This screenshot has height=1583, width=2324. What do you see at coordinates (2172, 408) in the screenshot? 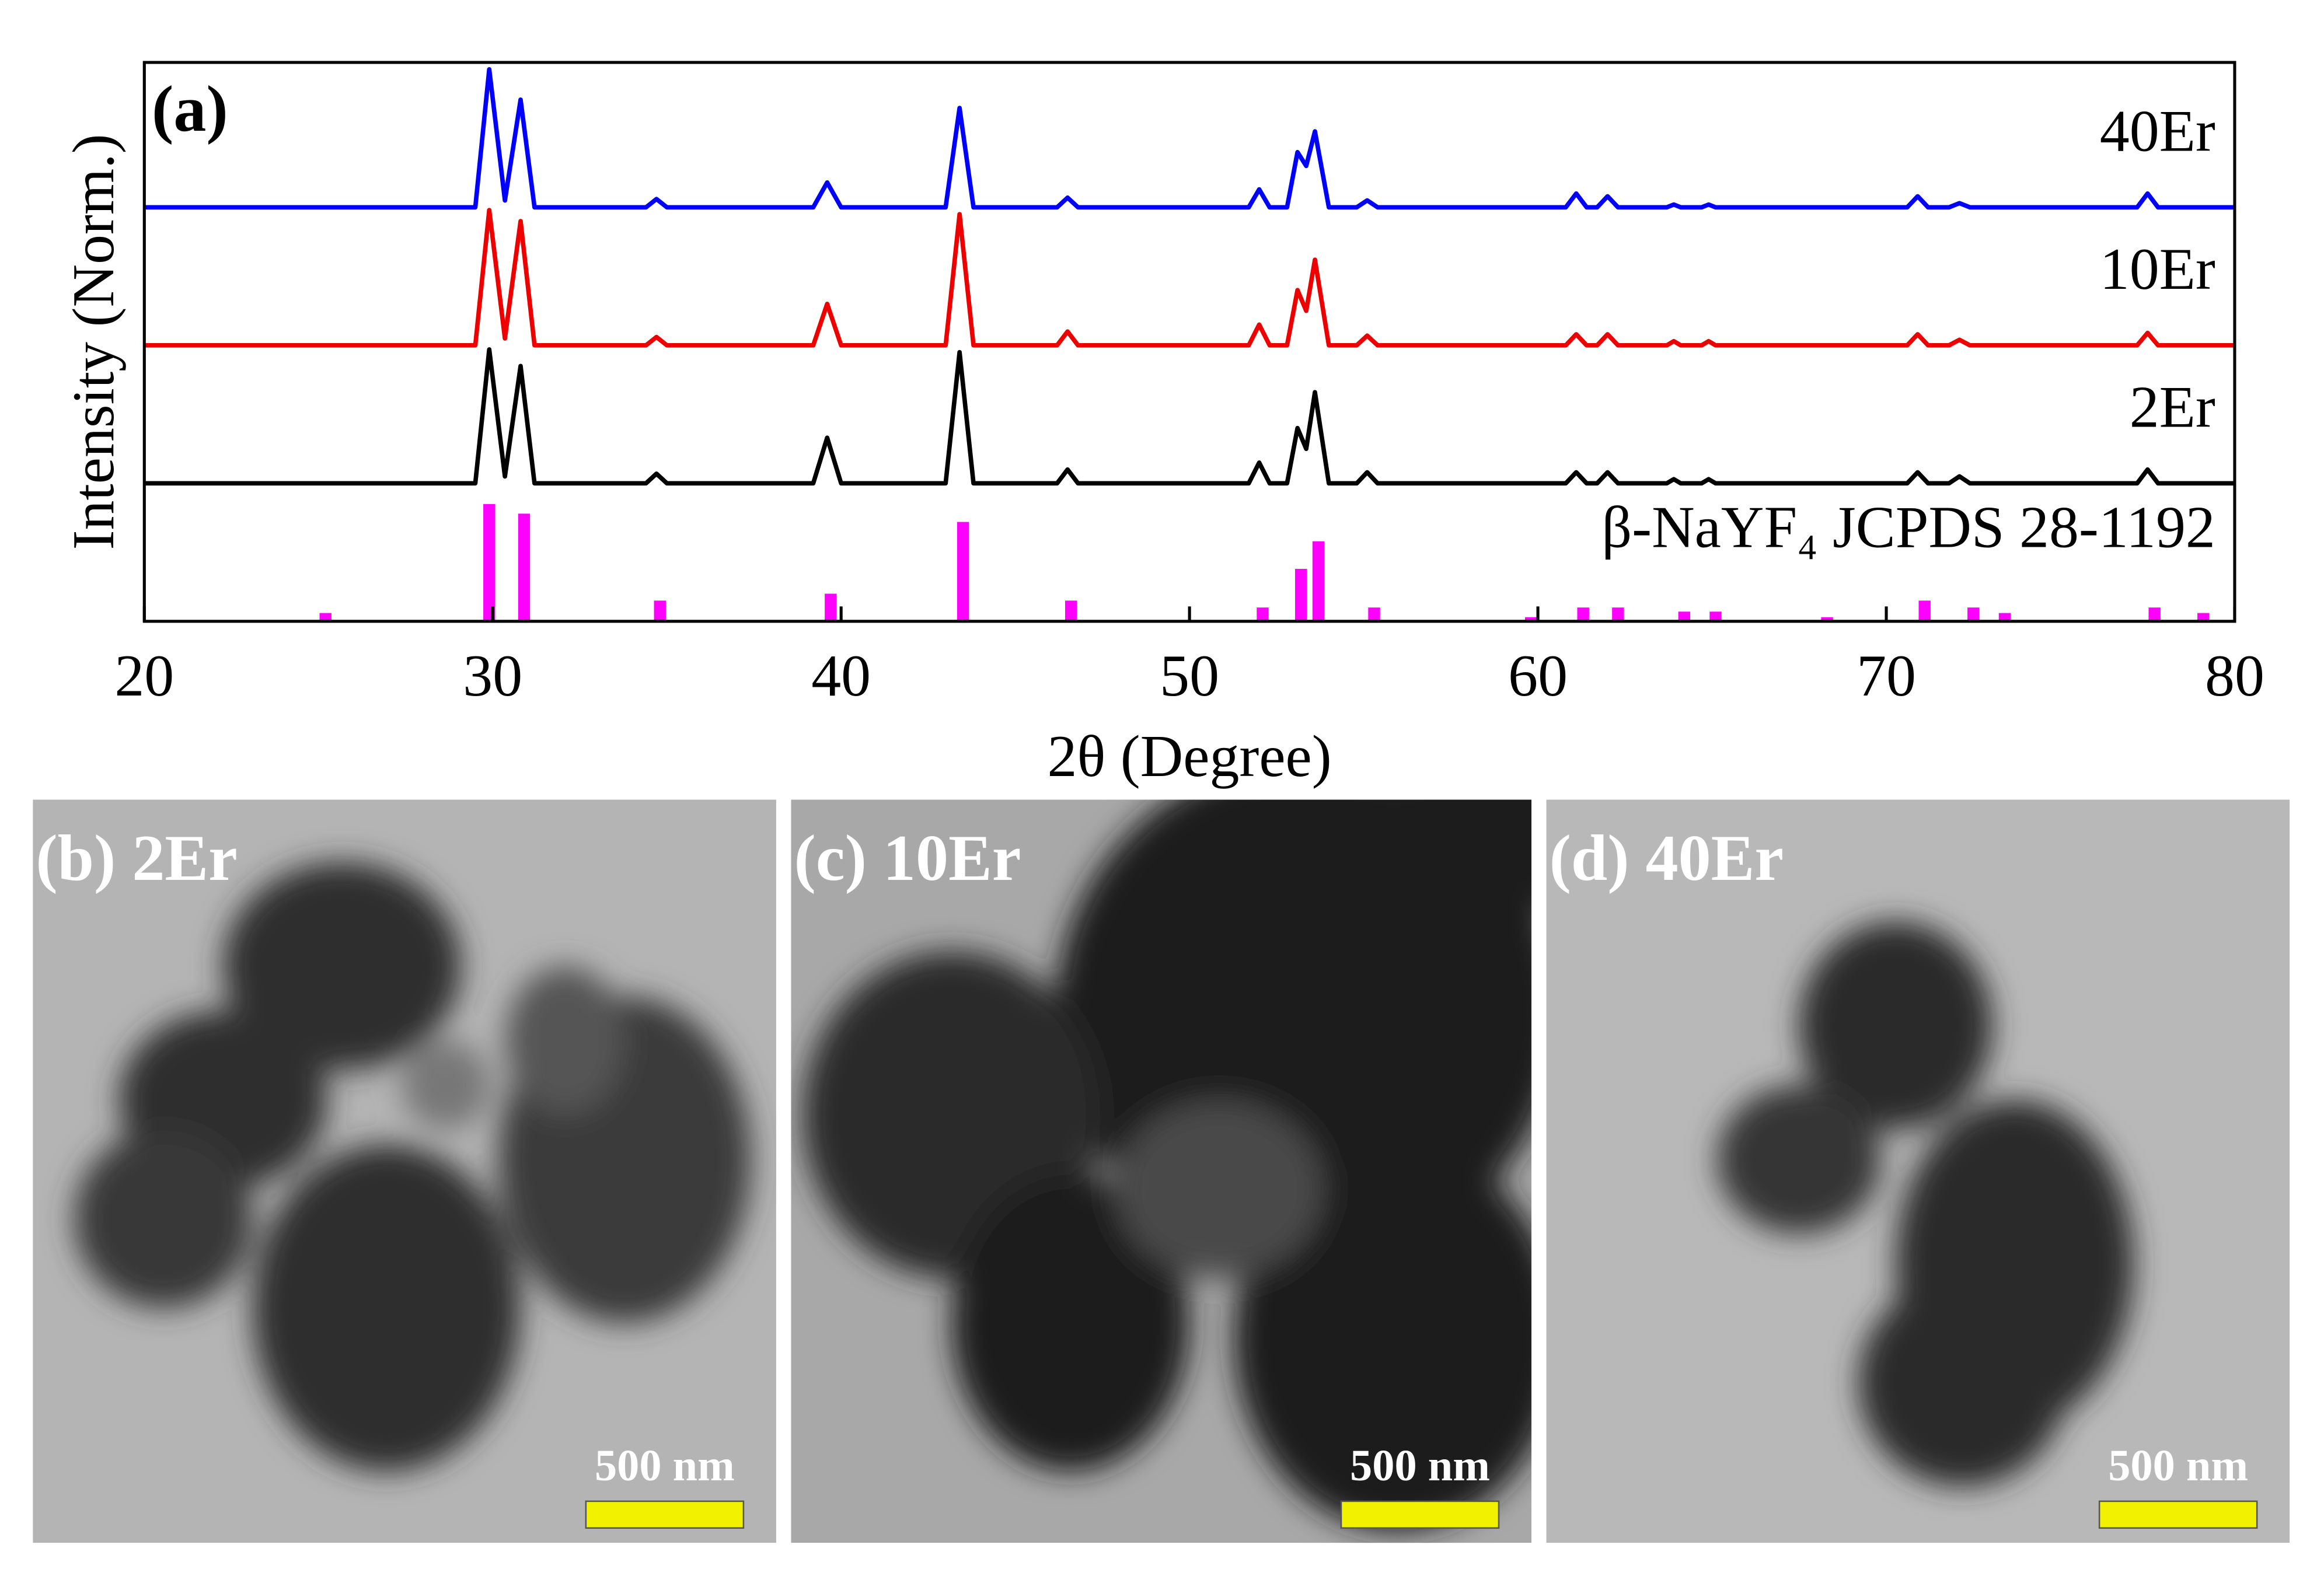
I see `series-label: 2Er` at bounding box center [2172, 408].